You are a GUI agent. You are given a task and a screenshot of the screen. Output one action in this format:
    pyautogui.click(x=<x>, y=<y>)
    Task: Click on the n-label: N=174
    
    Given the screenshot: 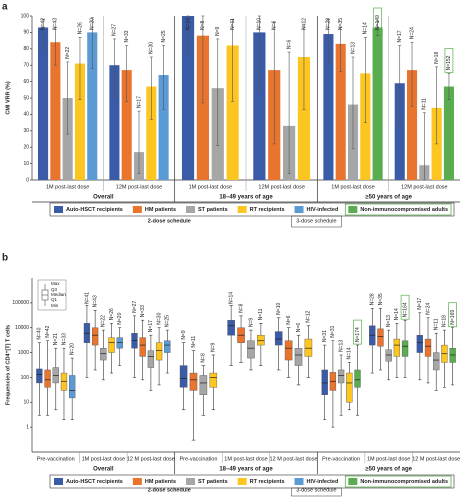 What is the action you would take?
    pyautogui.click(x=358, y=334)
    